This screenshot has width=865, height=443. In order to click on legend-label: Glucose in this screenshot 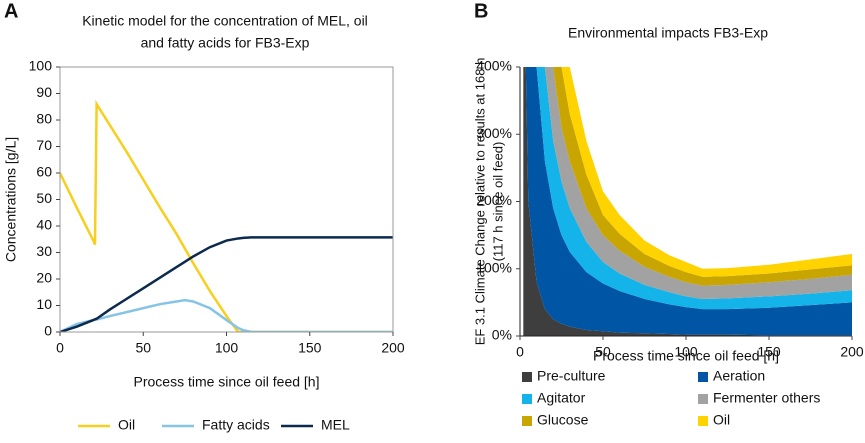, I will do `click(563, 420)`.